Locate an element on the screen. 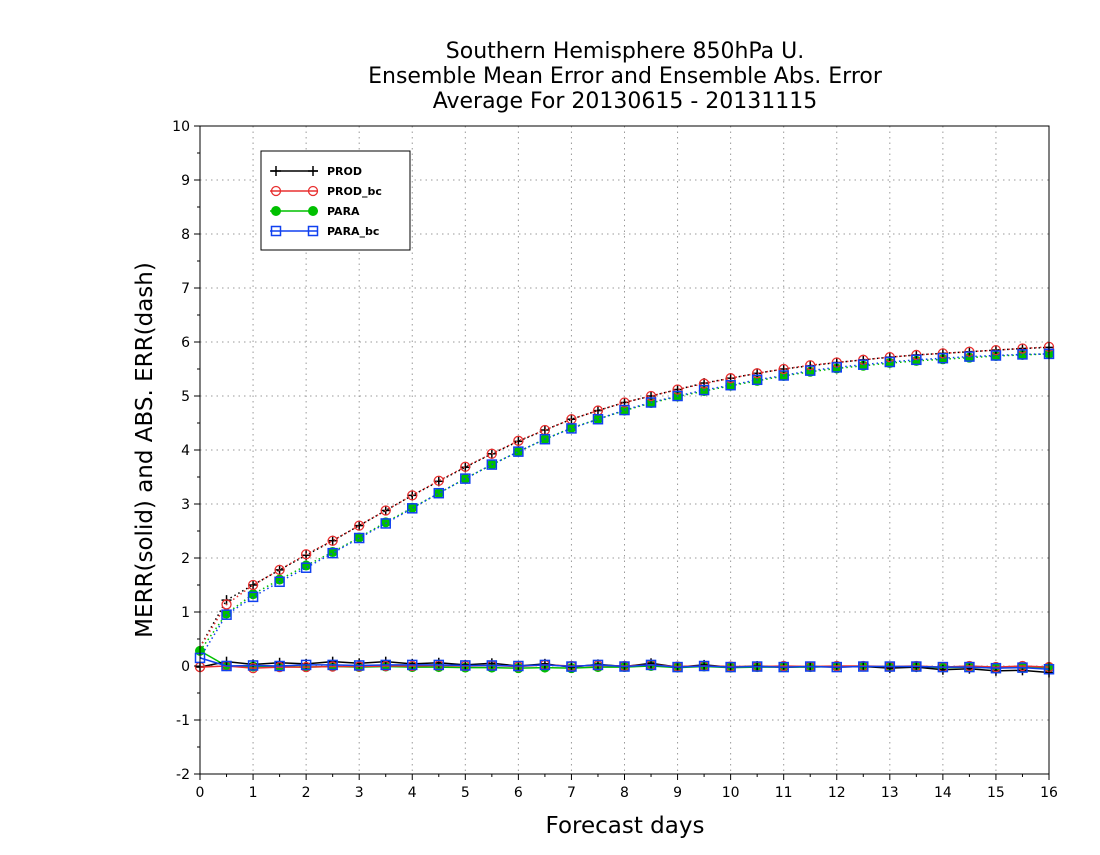 Image resolution: width=1100 pixels, height=855 pixels. chart-title-line-1: Southern Hemisphere 850hPa U. is located at coordinates (625, 51).